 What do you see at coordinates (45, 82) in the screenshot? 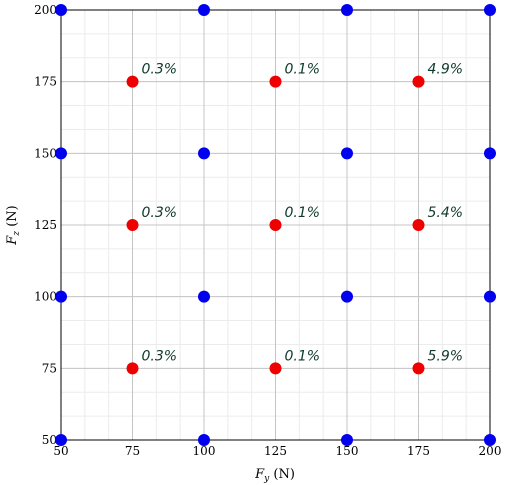
I see `y-tick-label: 175` at bounding box center [45, 82].